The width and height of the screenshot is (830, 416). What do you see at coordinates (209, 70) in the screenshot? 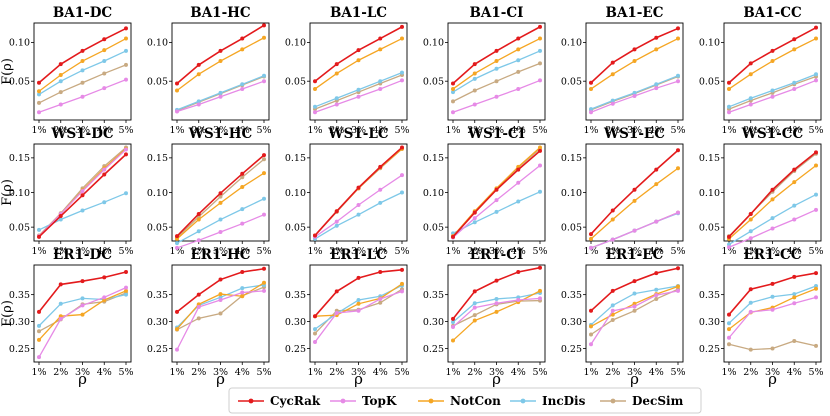
I see `panel-ba1-hc: BA1-HC 0.05 0.10 1% 2% 3% 4% 5%` at bounding box center [209, 70].